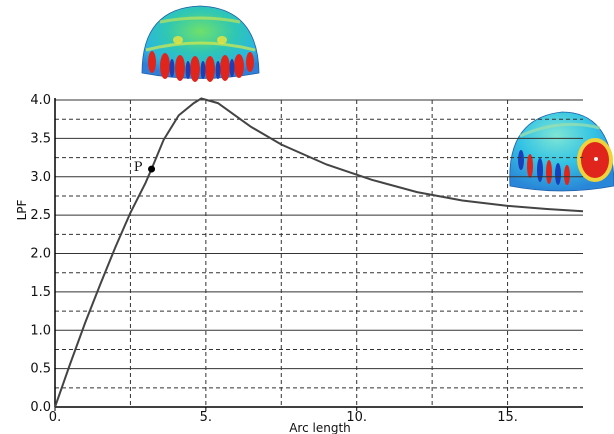 This screenshot has height=434, width=614. I want to click on postbuckled-dome-thumbnail, so click(561, 151).